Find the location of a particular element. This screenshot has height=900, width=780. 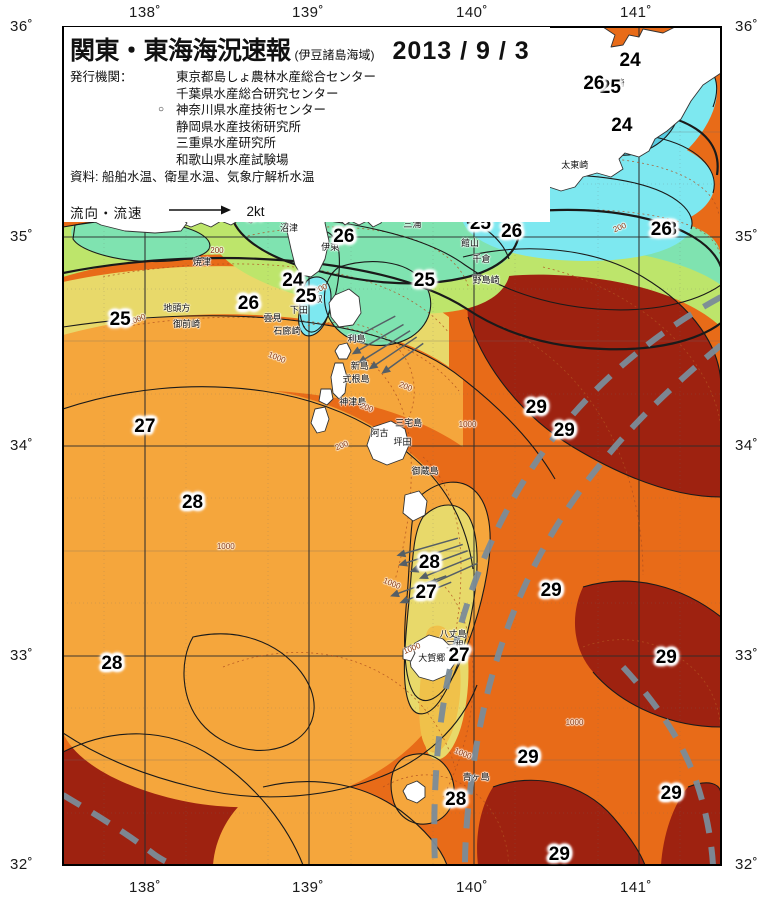

kuroshio-branch-east is located at coordinates (668, 764).